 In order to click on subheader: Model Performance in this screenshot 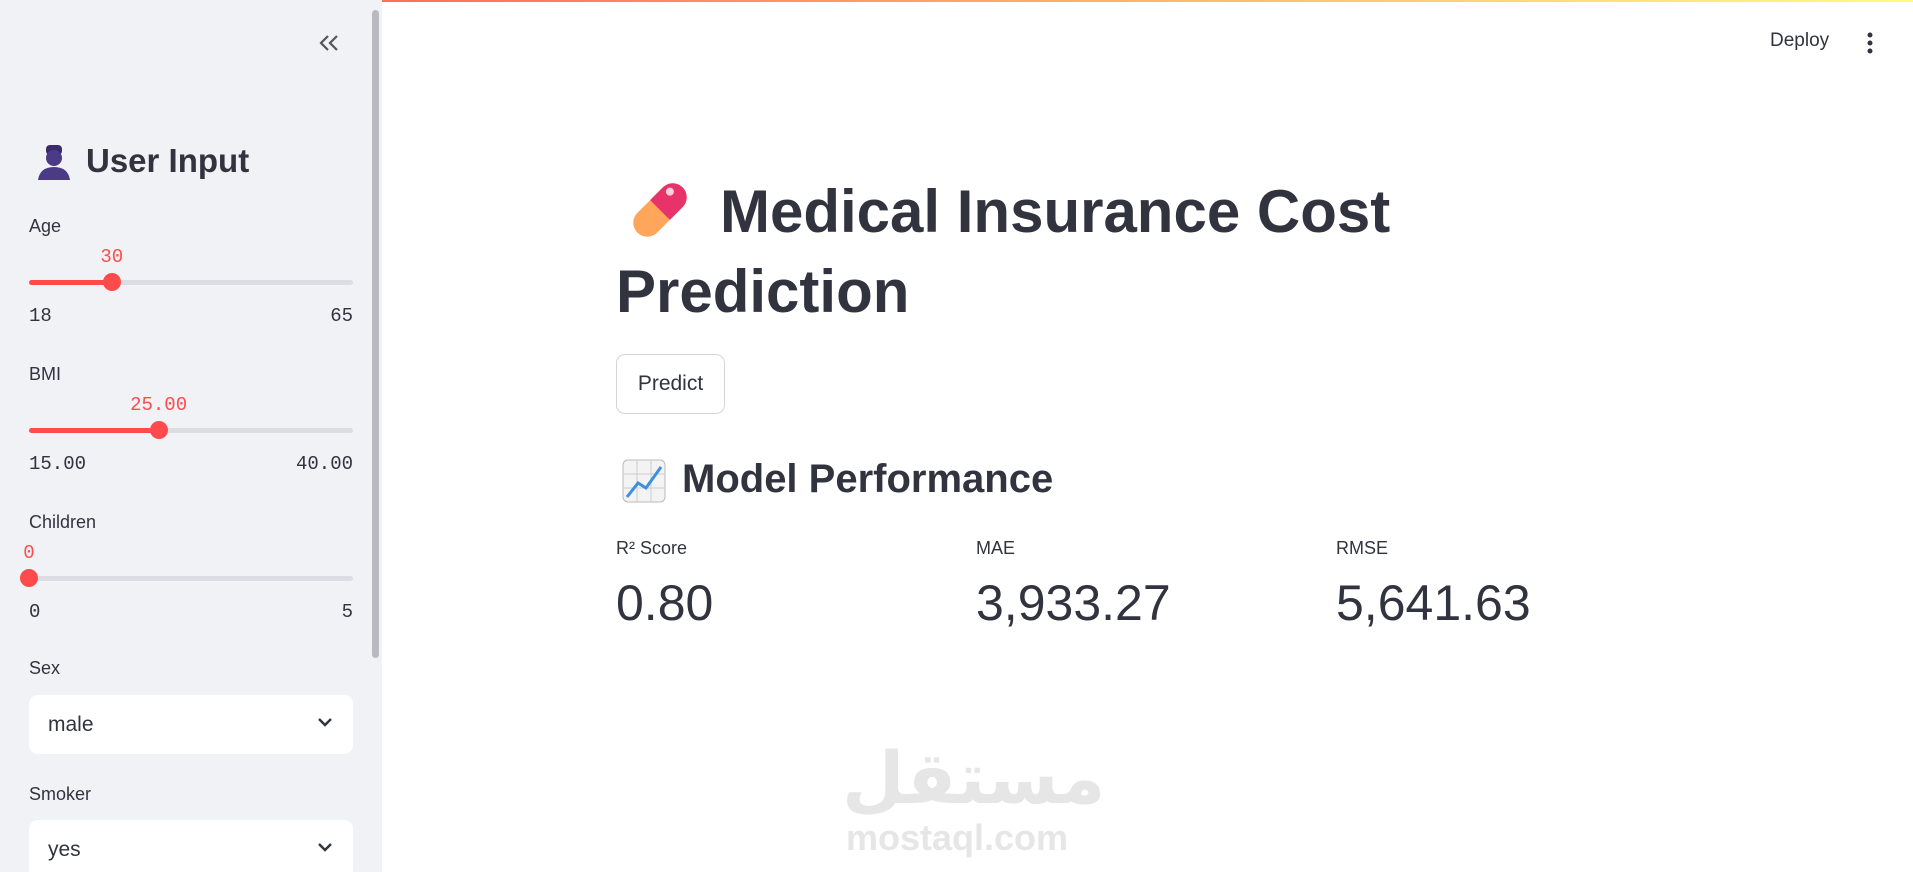, I will do `click(868, 479)`.